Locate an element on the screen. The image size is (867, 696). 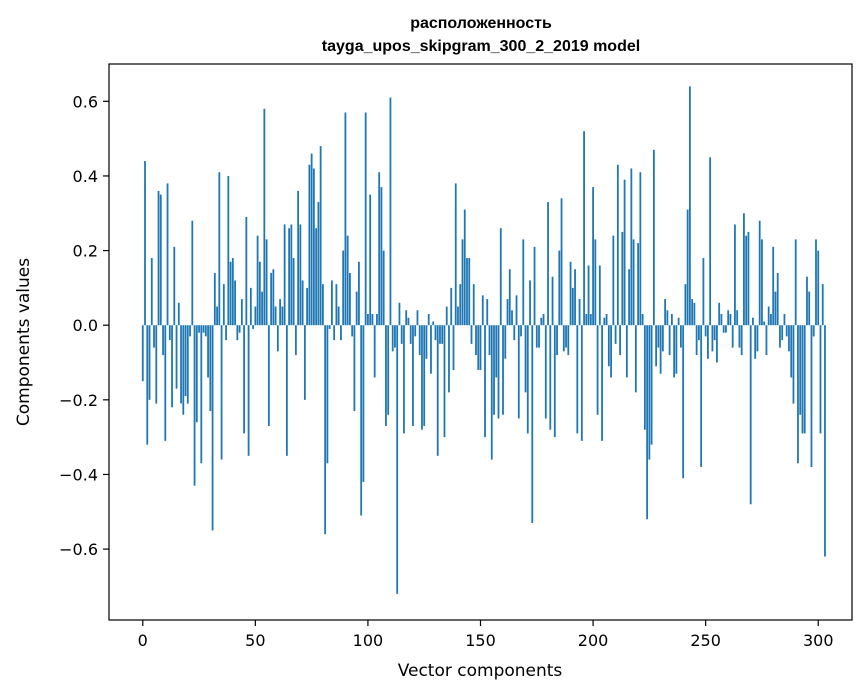
chart-subtitle: tayga_upos_skipgram_300_2_2019 model is located at coordinates (481, 46).